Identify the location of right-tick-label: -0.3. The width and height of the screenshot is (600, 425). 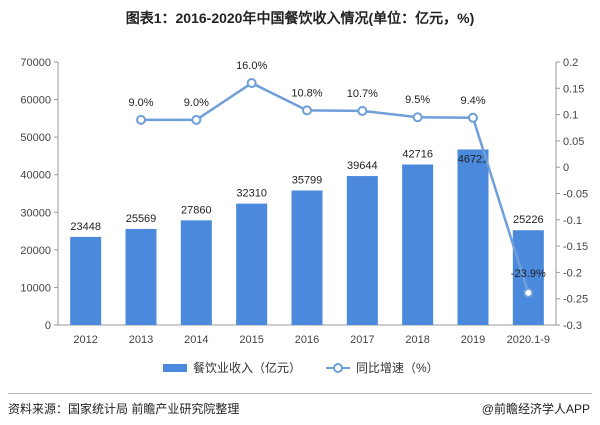
(572, 326).